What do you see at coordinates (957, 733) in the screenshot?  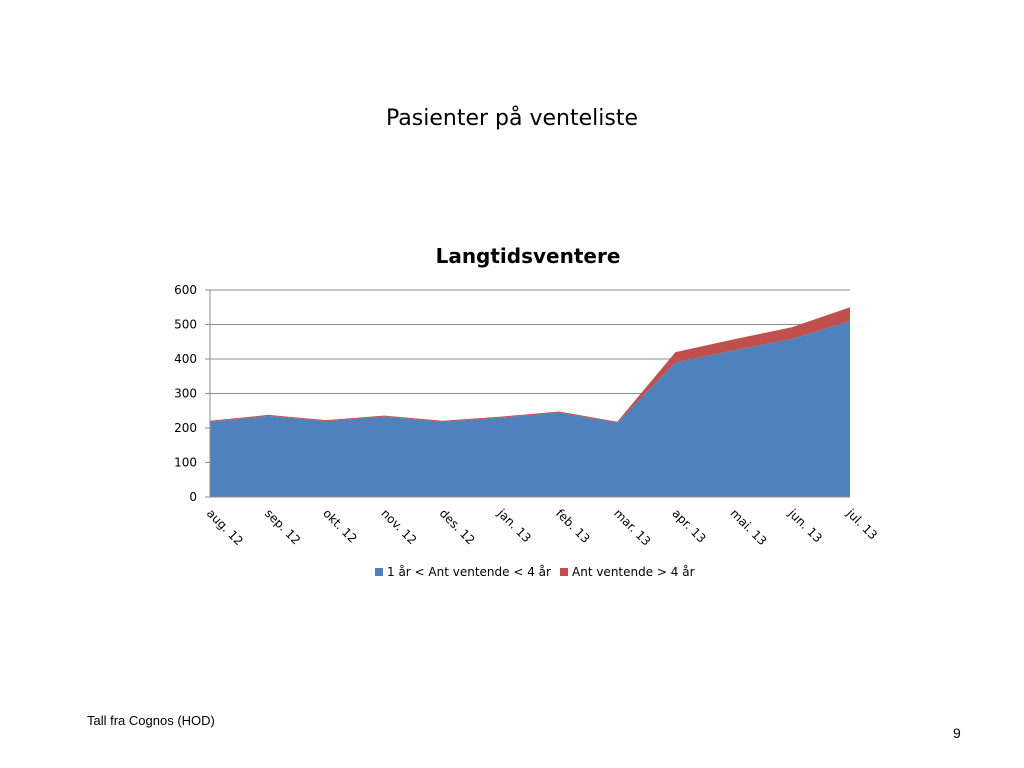 I see `page-number: 9` at bounding box center [957, 733].